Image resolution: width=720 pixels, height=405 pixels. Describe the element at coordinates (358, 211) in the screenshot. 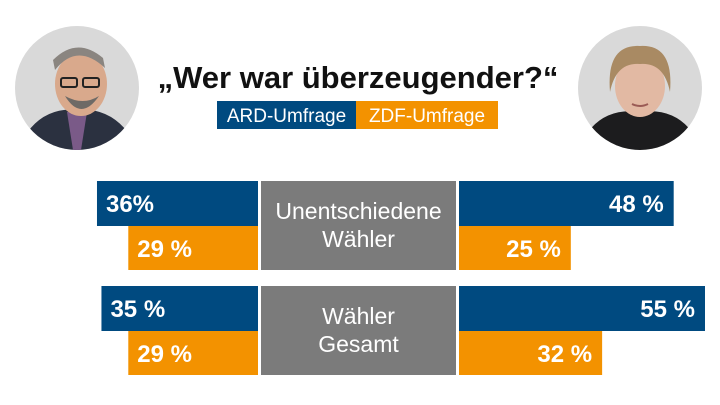

I see `category-label-1-line-1: Unentschiedene` at that location.